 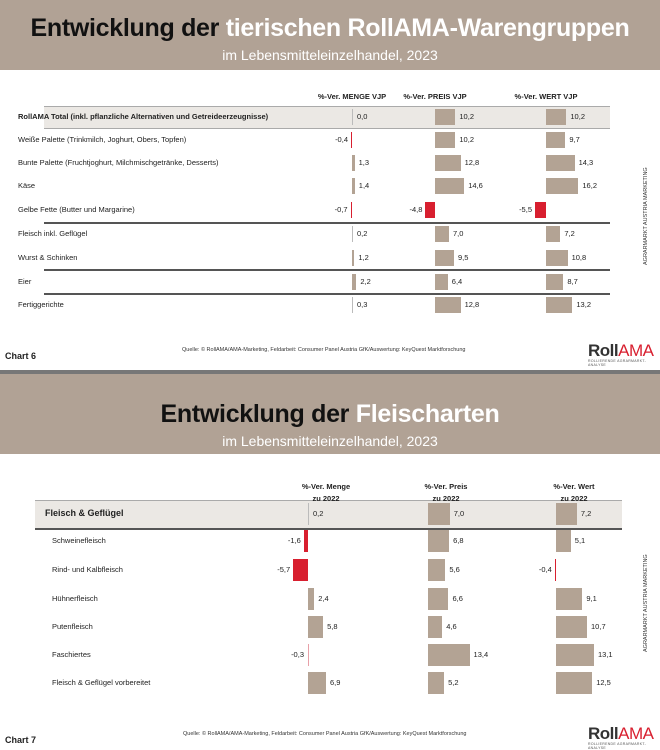 What do you see at coordinates (87, 569) in the screenshot?
I see `category-label: Rind- und Kalbfleisch` at bounding box center [87, 569].